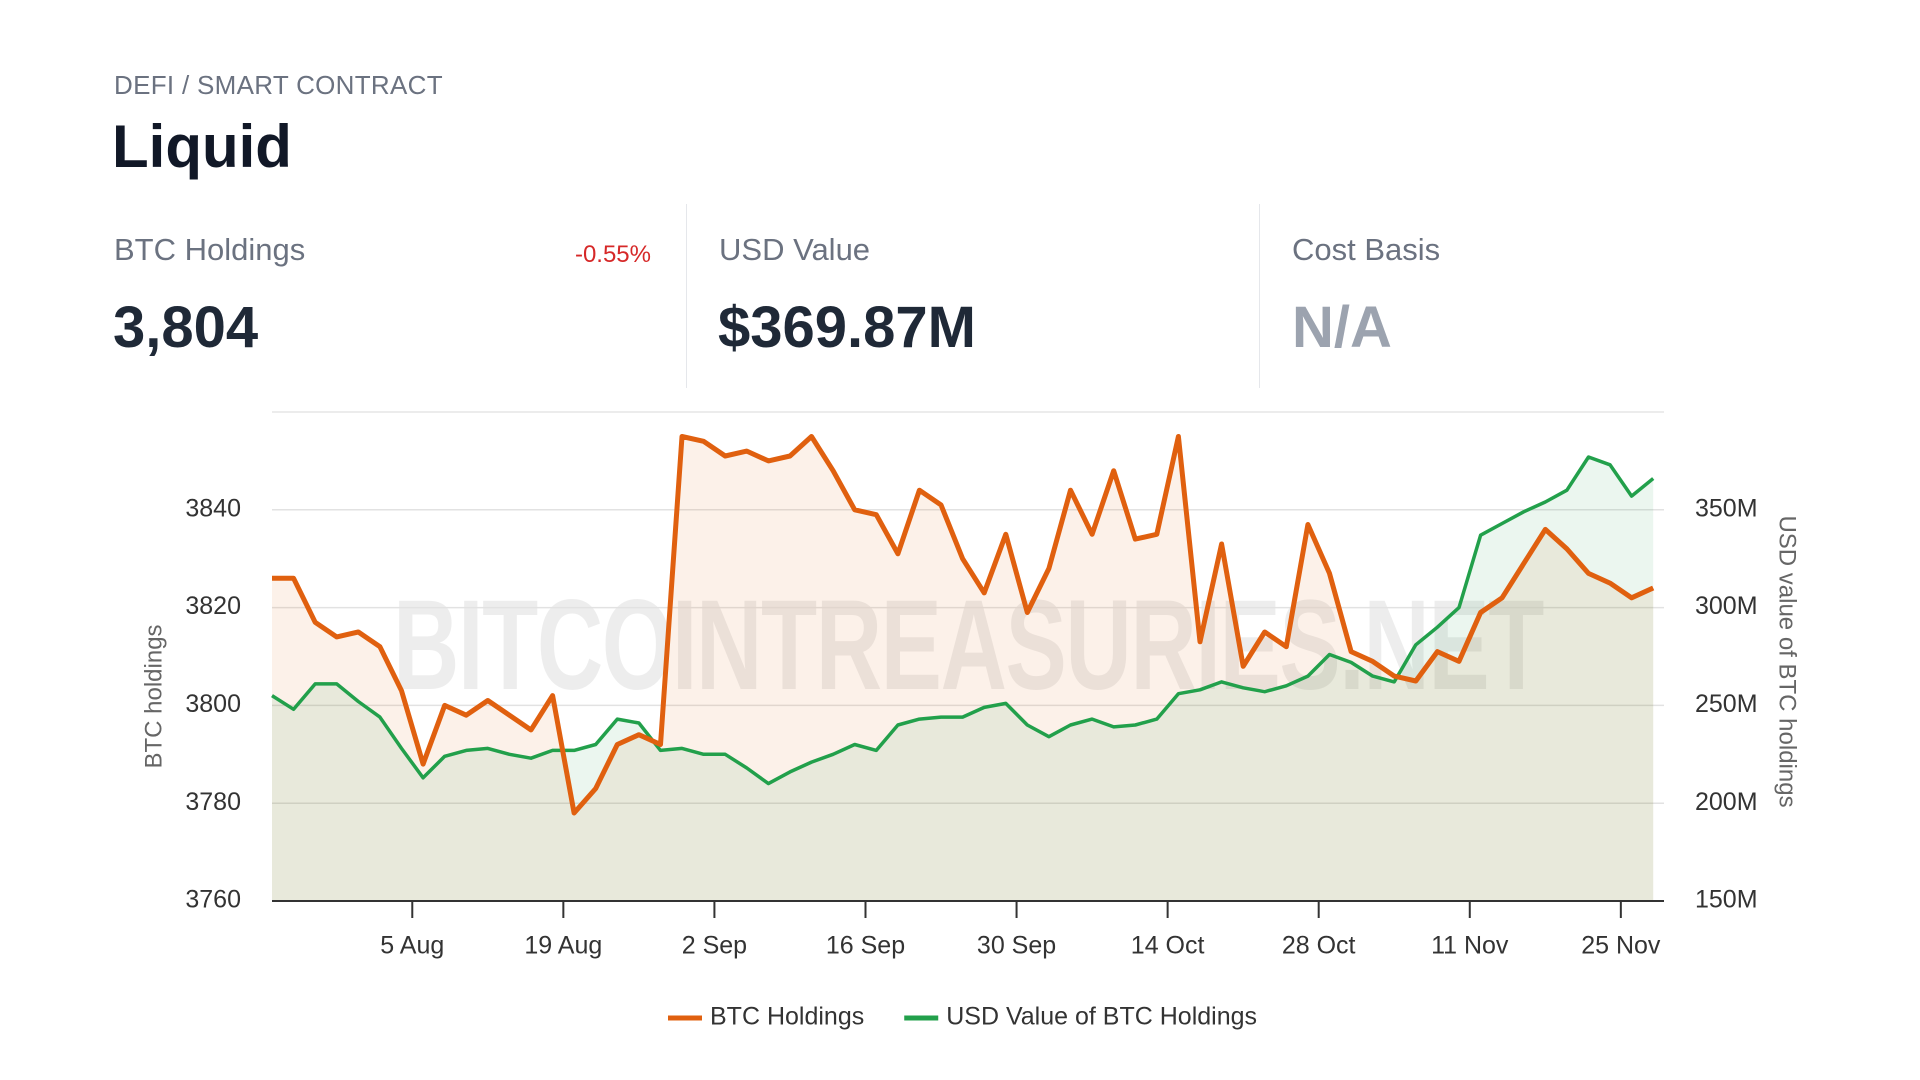 The width and height of the screenshot is (1920, 1080). Describe the element at coordinates (1016, 946) in the screenshot. I see `x-tick-label: 30 Sep` at that location.